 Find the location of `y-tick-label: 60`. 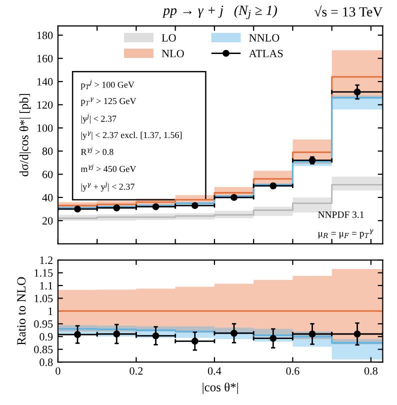

y-tick-label: 60 is located at coordinates (47, 174).